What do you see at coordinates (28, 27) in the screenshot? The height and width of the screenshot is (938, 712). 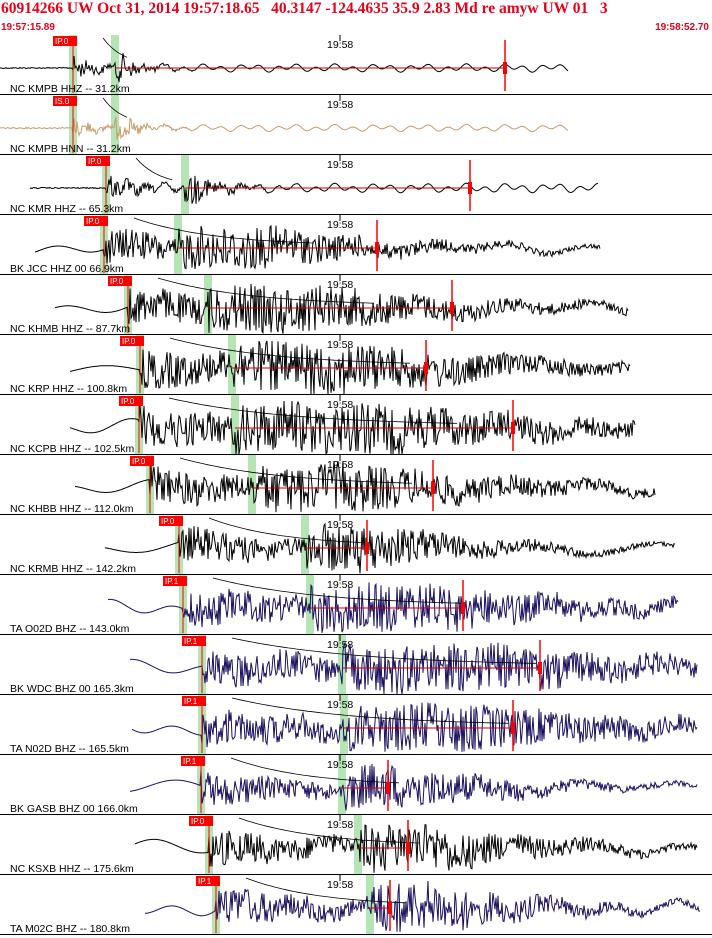 I see `start-time: 19:57:15.89` at bounding box center [28, 27].